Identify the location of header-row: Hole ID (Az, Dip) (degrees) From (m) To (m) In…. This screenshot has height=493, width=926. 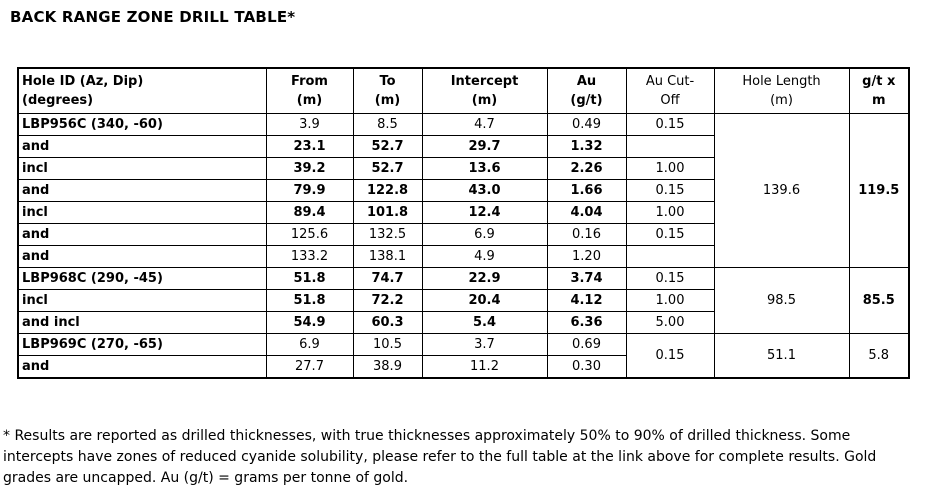
(463, 90).